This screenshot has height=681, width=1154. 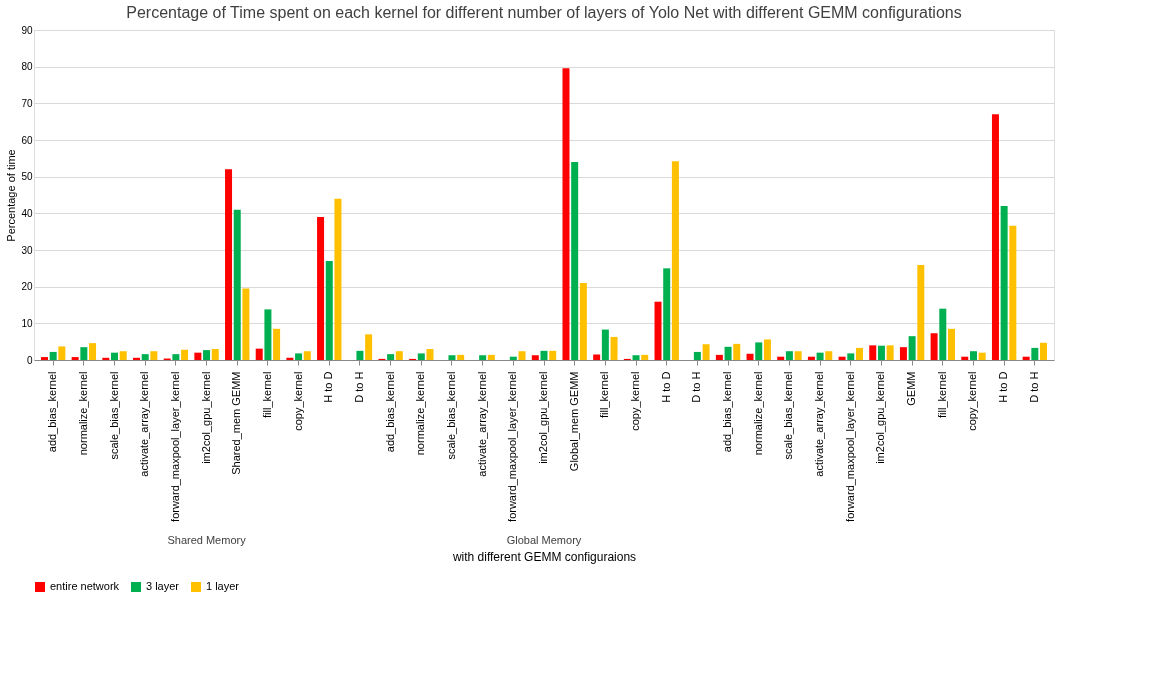 I want to click on y-tick-label: 60, so click(x=27, y=140).